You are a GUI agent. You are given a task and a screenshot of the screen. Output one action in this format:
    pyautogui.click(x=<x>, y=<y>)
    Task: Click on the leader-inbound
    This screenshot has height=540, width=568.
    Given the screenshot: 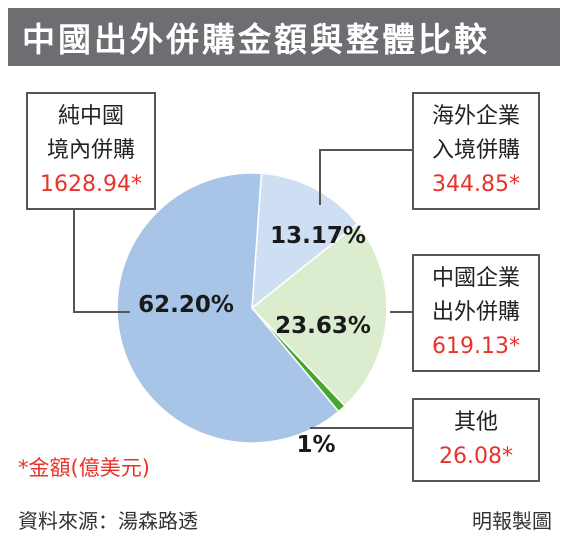 What is the action you would take?
    pyautogui.click(x=365, y=177)
    